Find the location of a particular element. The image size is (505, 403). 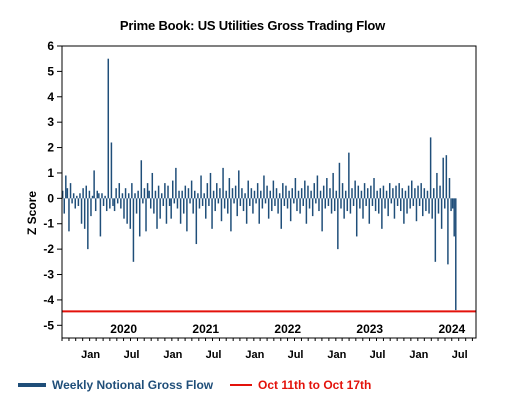

x-month-label: Jan is located at coordinates (172, 355).